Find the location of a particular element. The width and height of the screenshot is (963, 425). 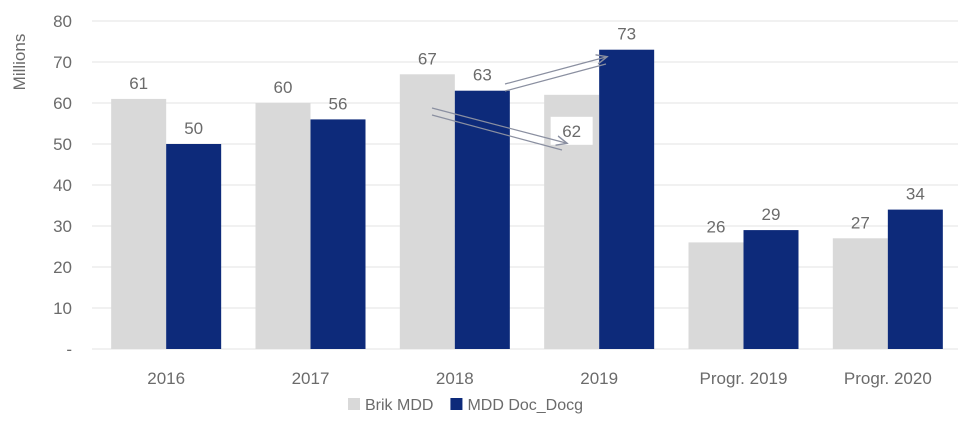

data-label-mdd-doc-docg-5: 34 is located at coordinates (915, 194).